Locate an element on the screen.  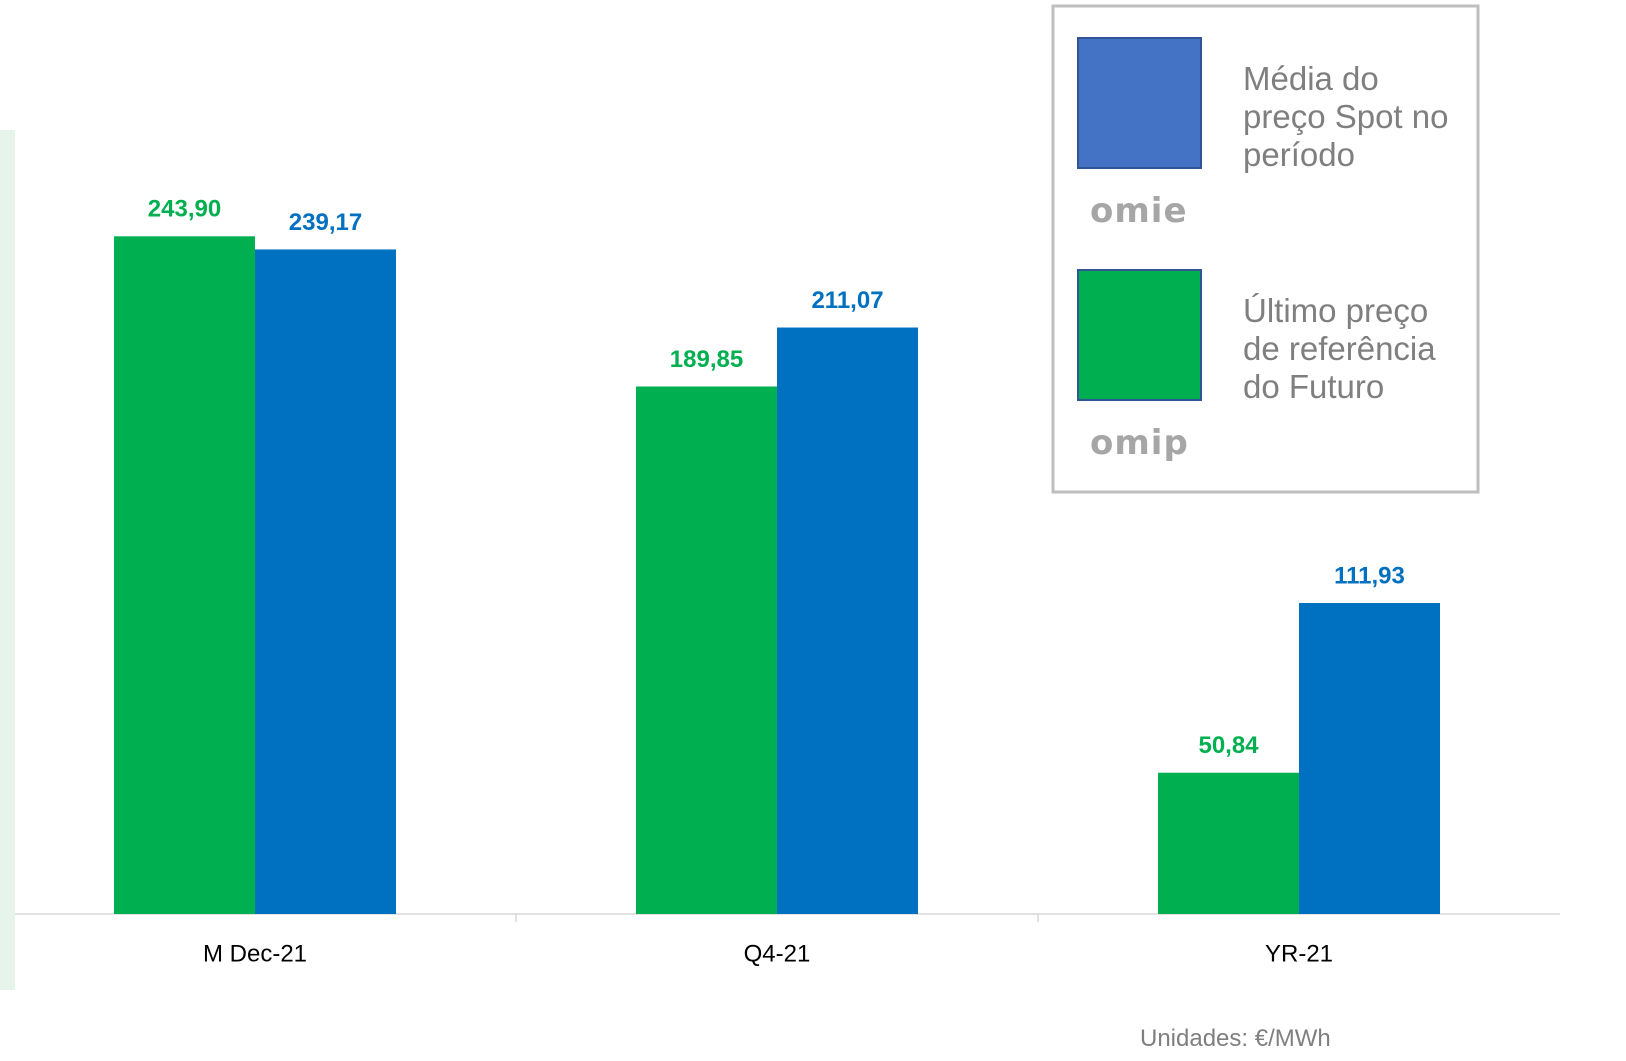
data-label: 111,93 is located at coordinates (1369, 575).